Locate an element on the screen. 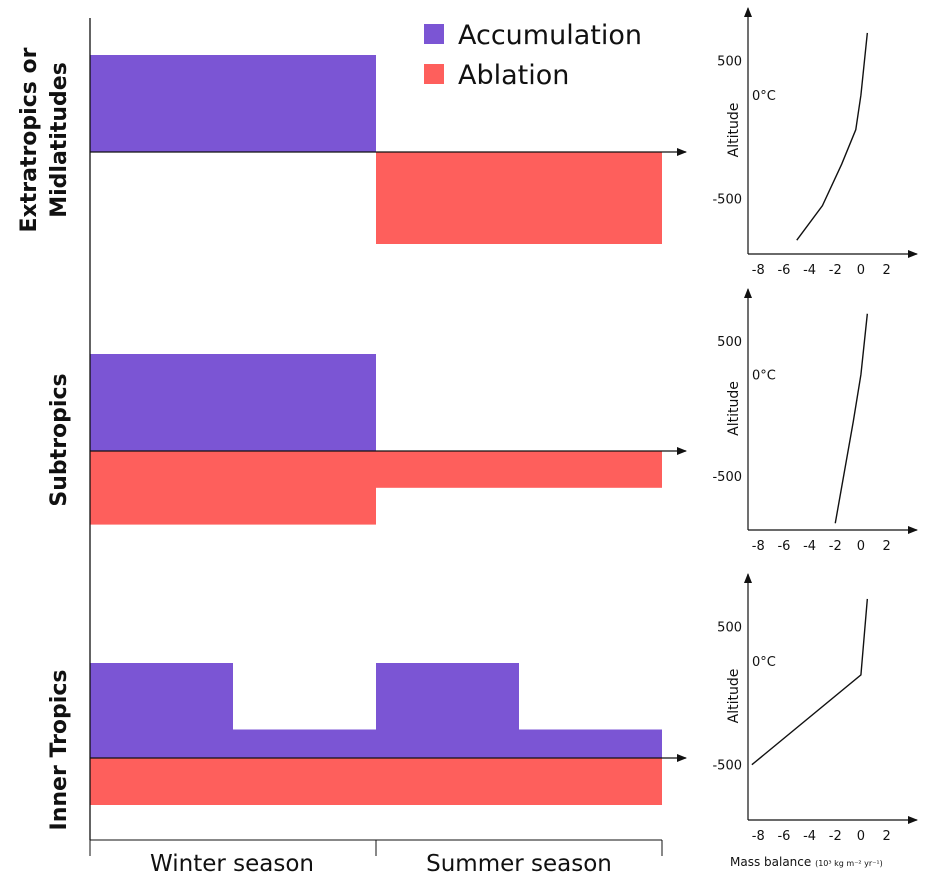  legend-label-accumulation: Accumulation is located at coordinates (550, 35).